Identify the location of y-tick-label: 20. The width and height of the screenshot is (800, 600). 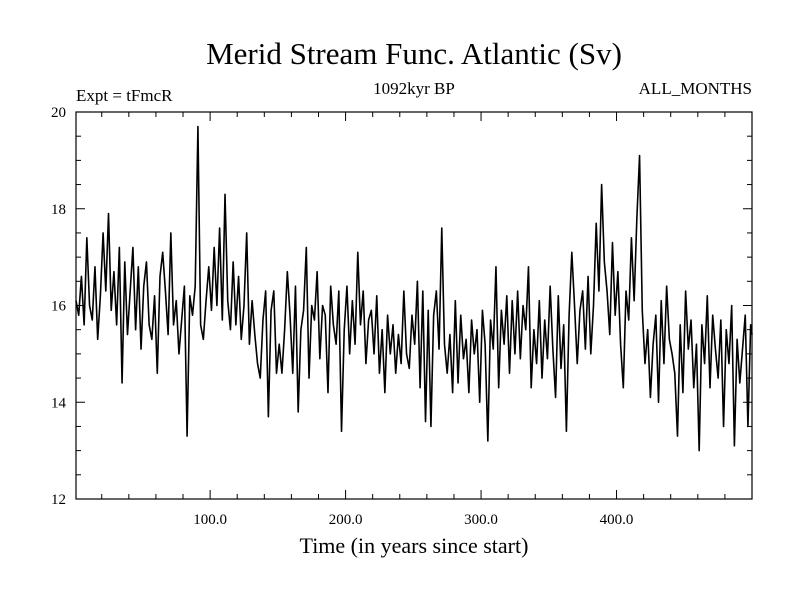
(58, 113).